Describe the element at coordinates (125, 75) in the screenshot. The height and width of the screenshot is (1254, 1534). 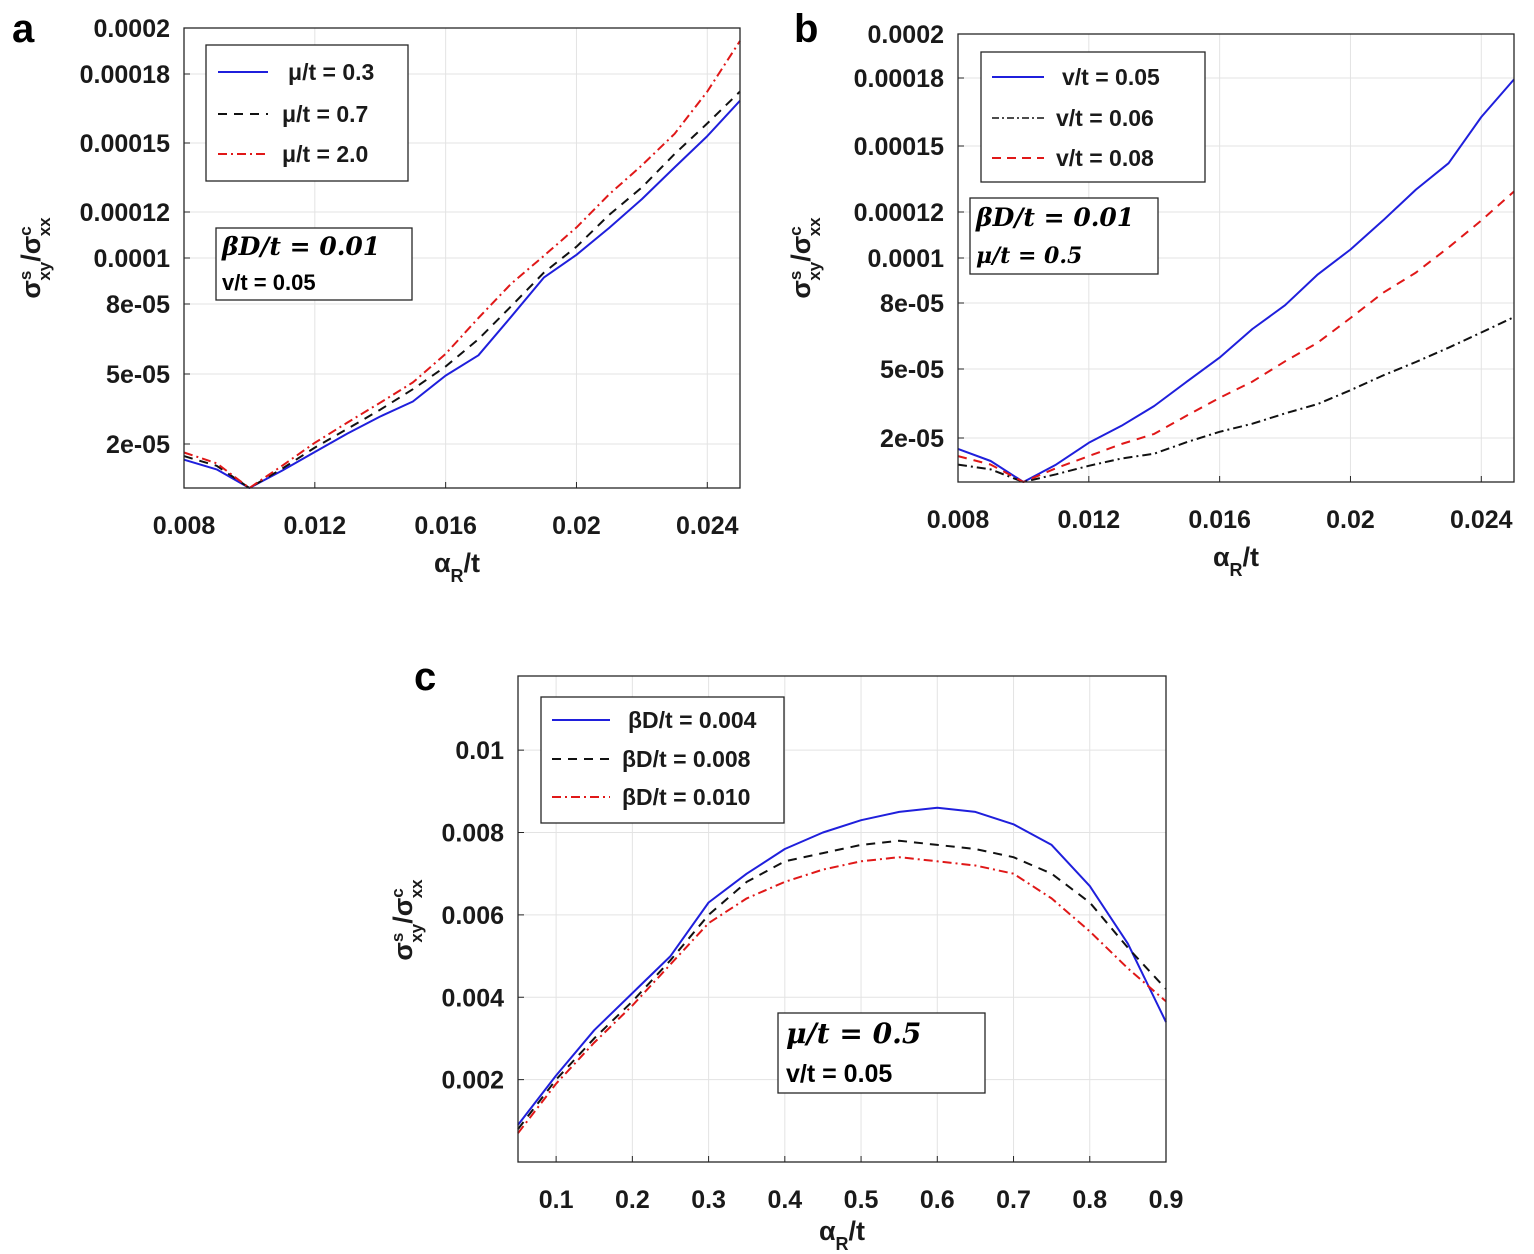
I see `panel-a-y-tick-label: 0.00018` at that location.